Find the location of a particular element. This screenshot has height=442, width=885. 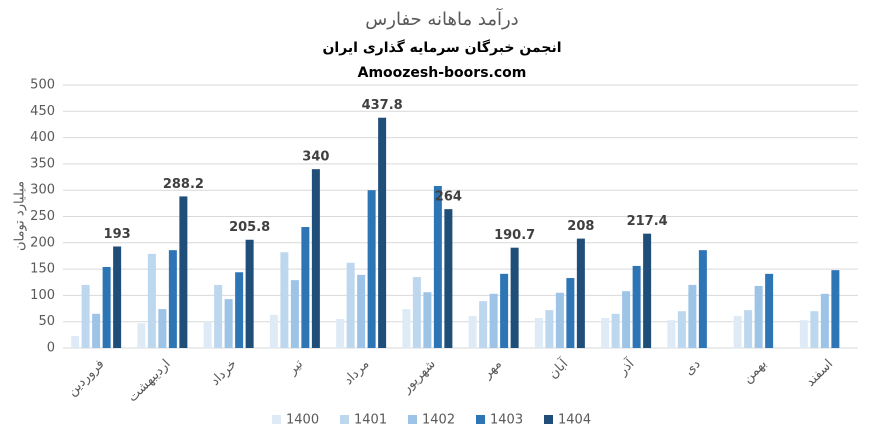

x-tick-label: مرداد is located at coordinates (356, 372).